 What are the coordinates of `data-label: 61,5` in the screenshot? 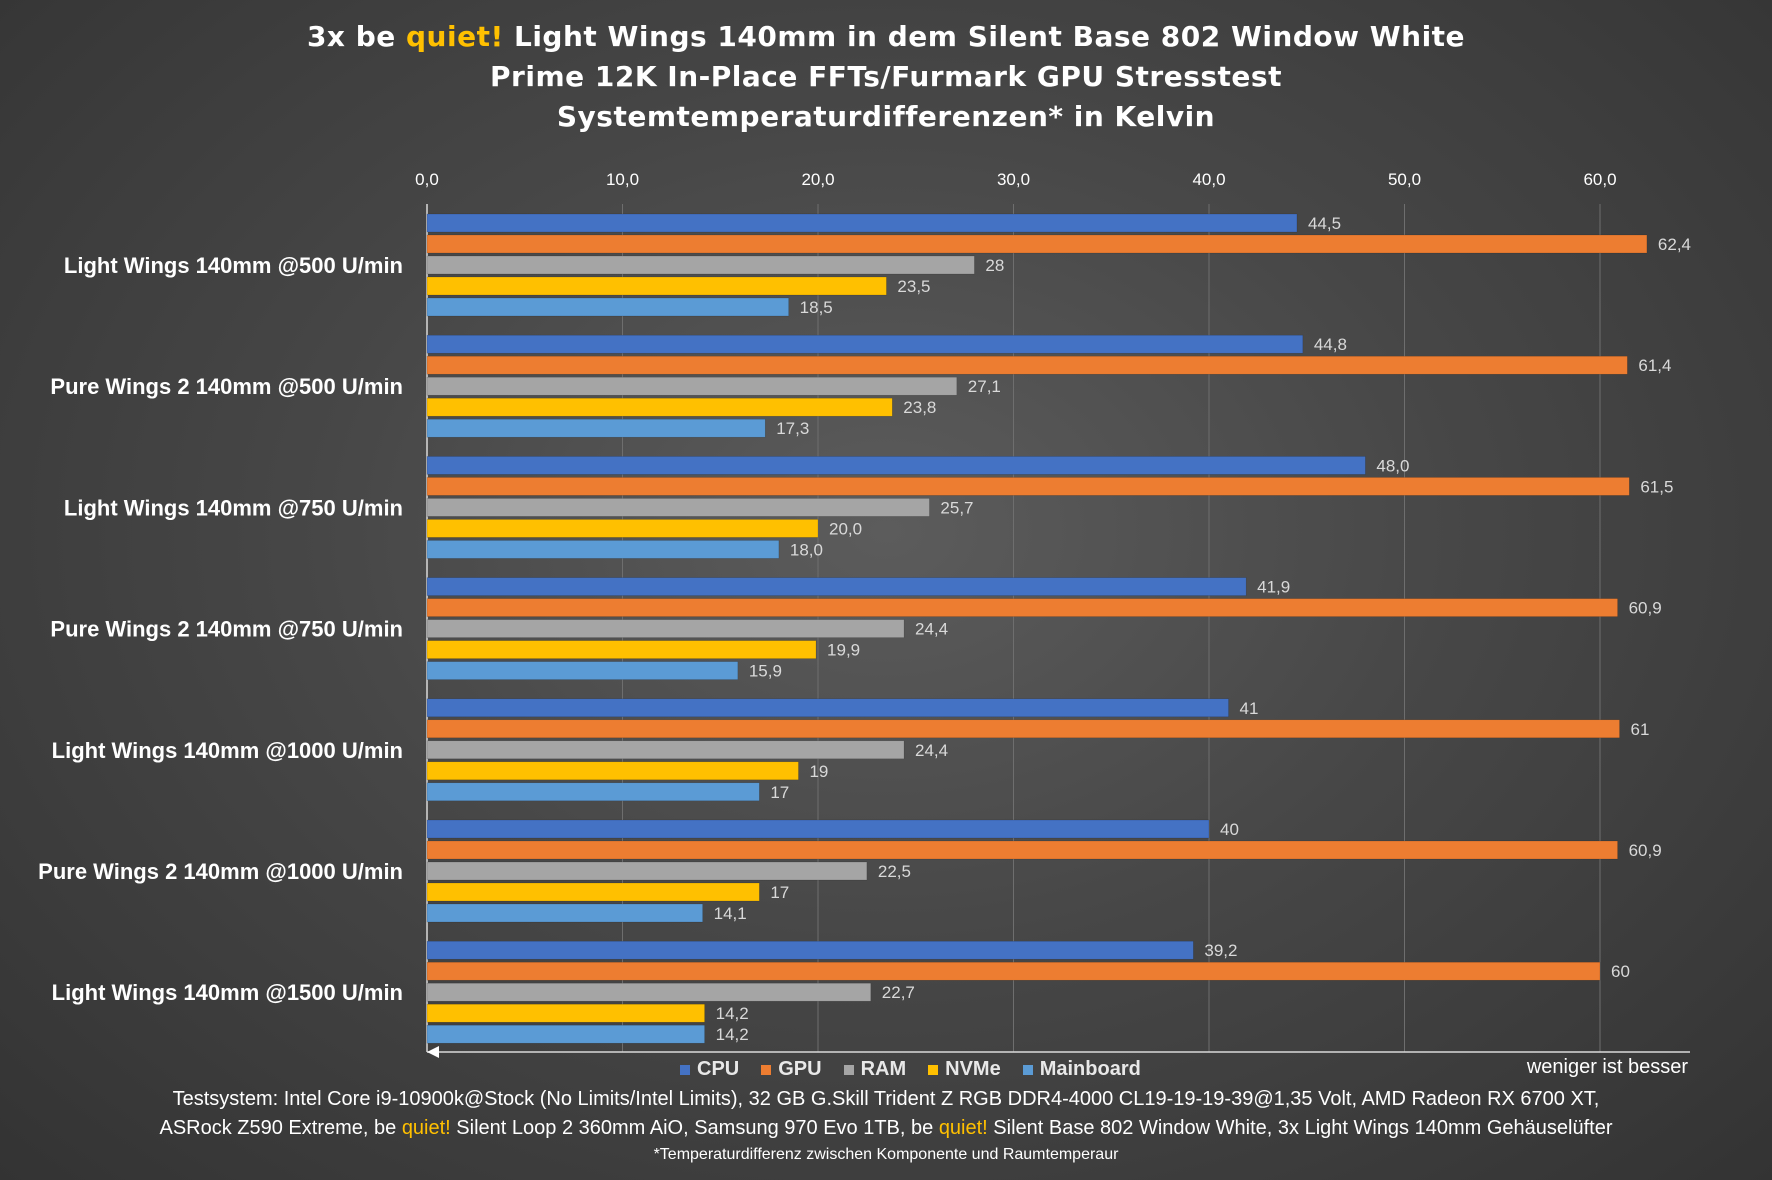 It's located at (1656, 486).